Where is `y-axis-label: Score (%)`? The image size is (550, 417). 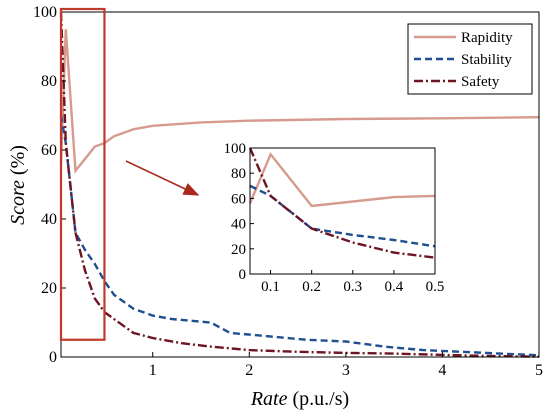
y-axis-label: Score (%) is located at coordinates (18, 185).